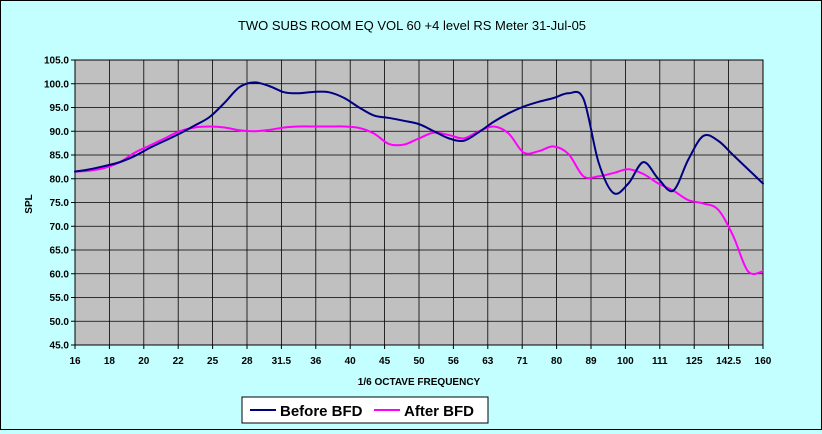 This screenshot has width=822, height=434. I want to click on y-axis-label: SPL, so click(29, 203).